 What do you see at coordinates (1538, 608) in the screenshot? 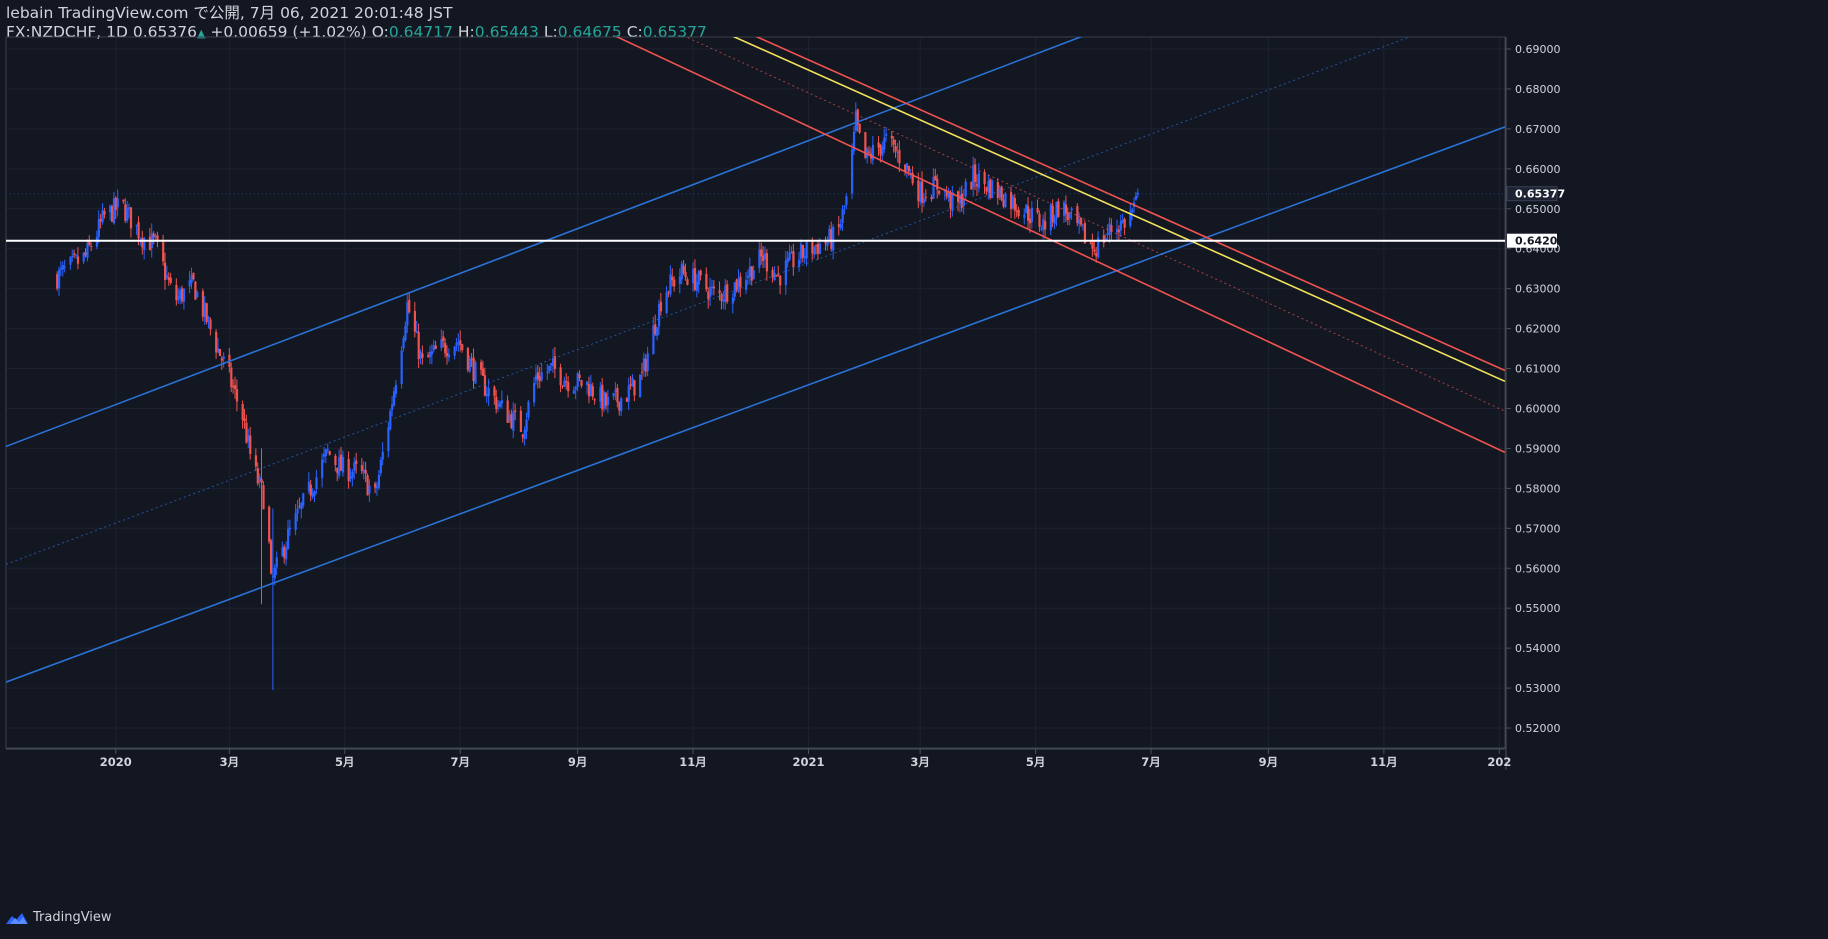
I see `price-tick-label: 0.55000` at bounding box center [1538, 608].